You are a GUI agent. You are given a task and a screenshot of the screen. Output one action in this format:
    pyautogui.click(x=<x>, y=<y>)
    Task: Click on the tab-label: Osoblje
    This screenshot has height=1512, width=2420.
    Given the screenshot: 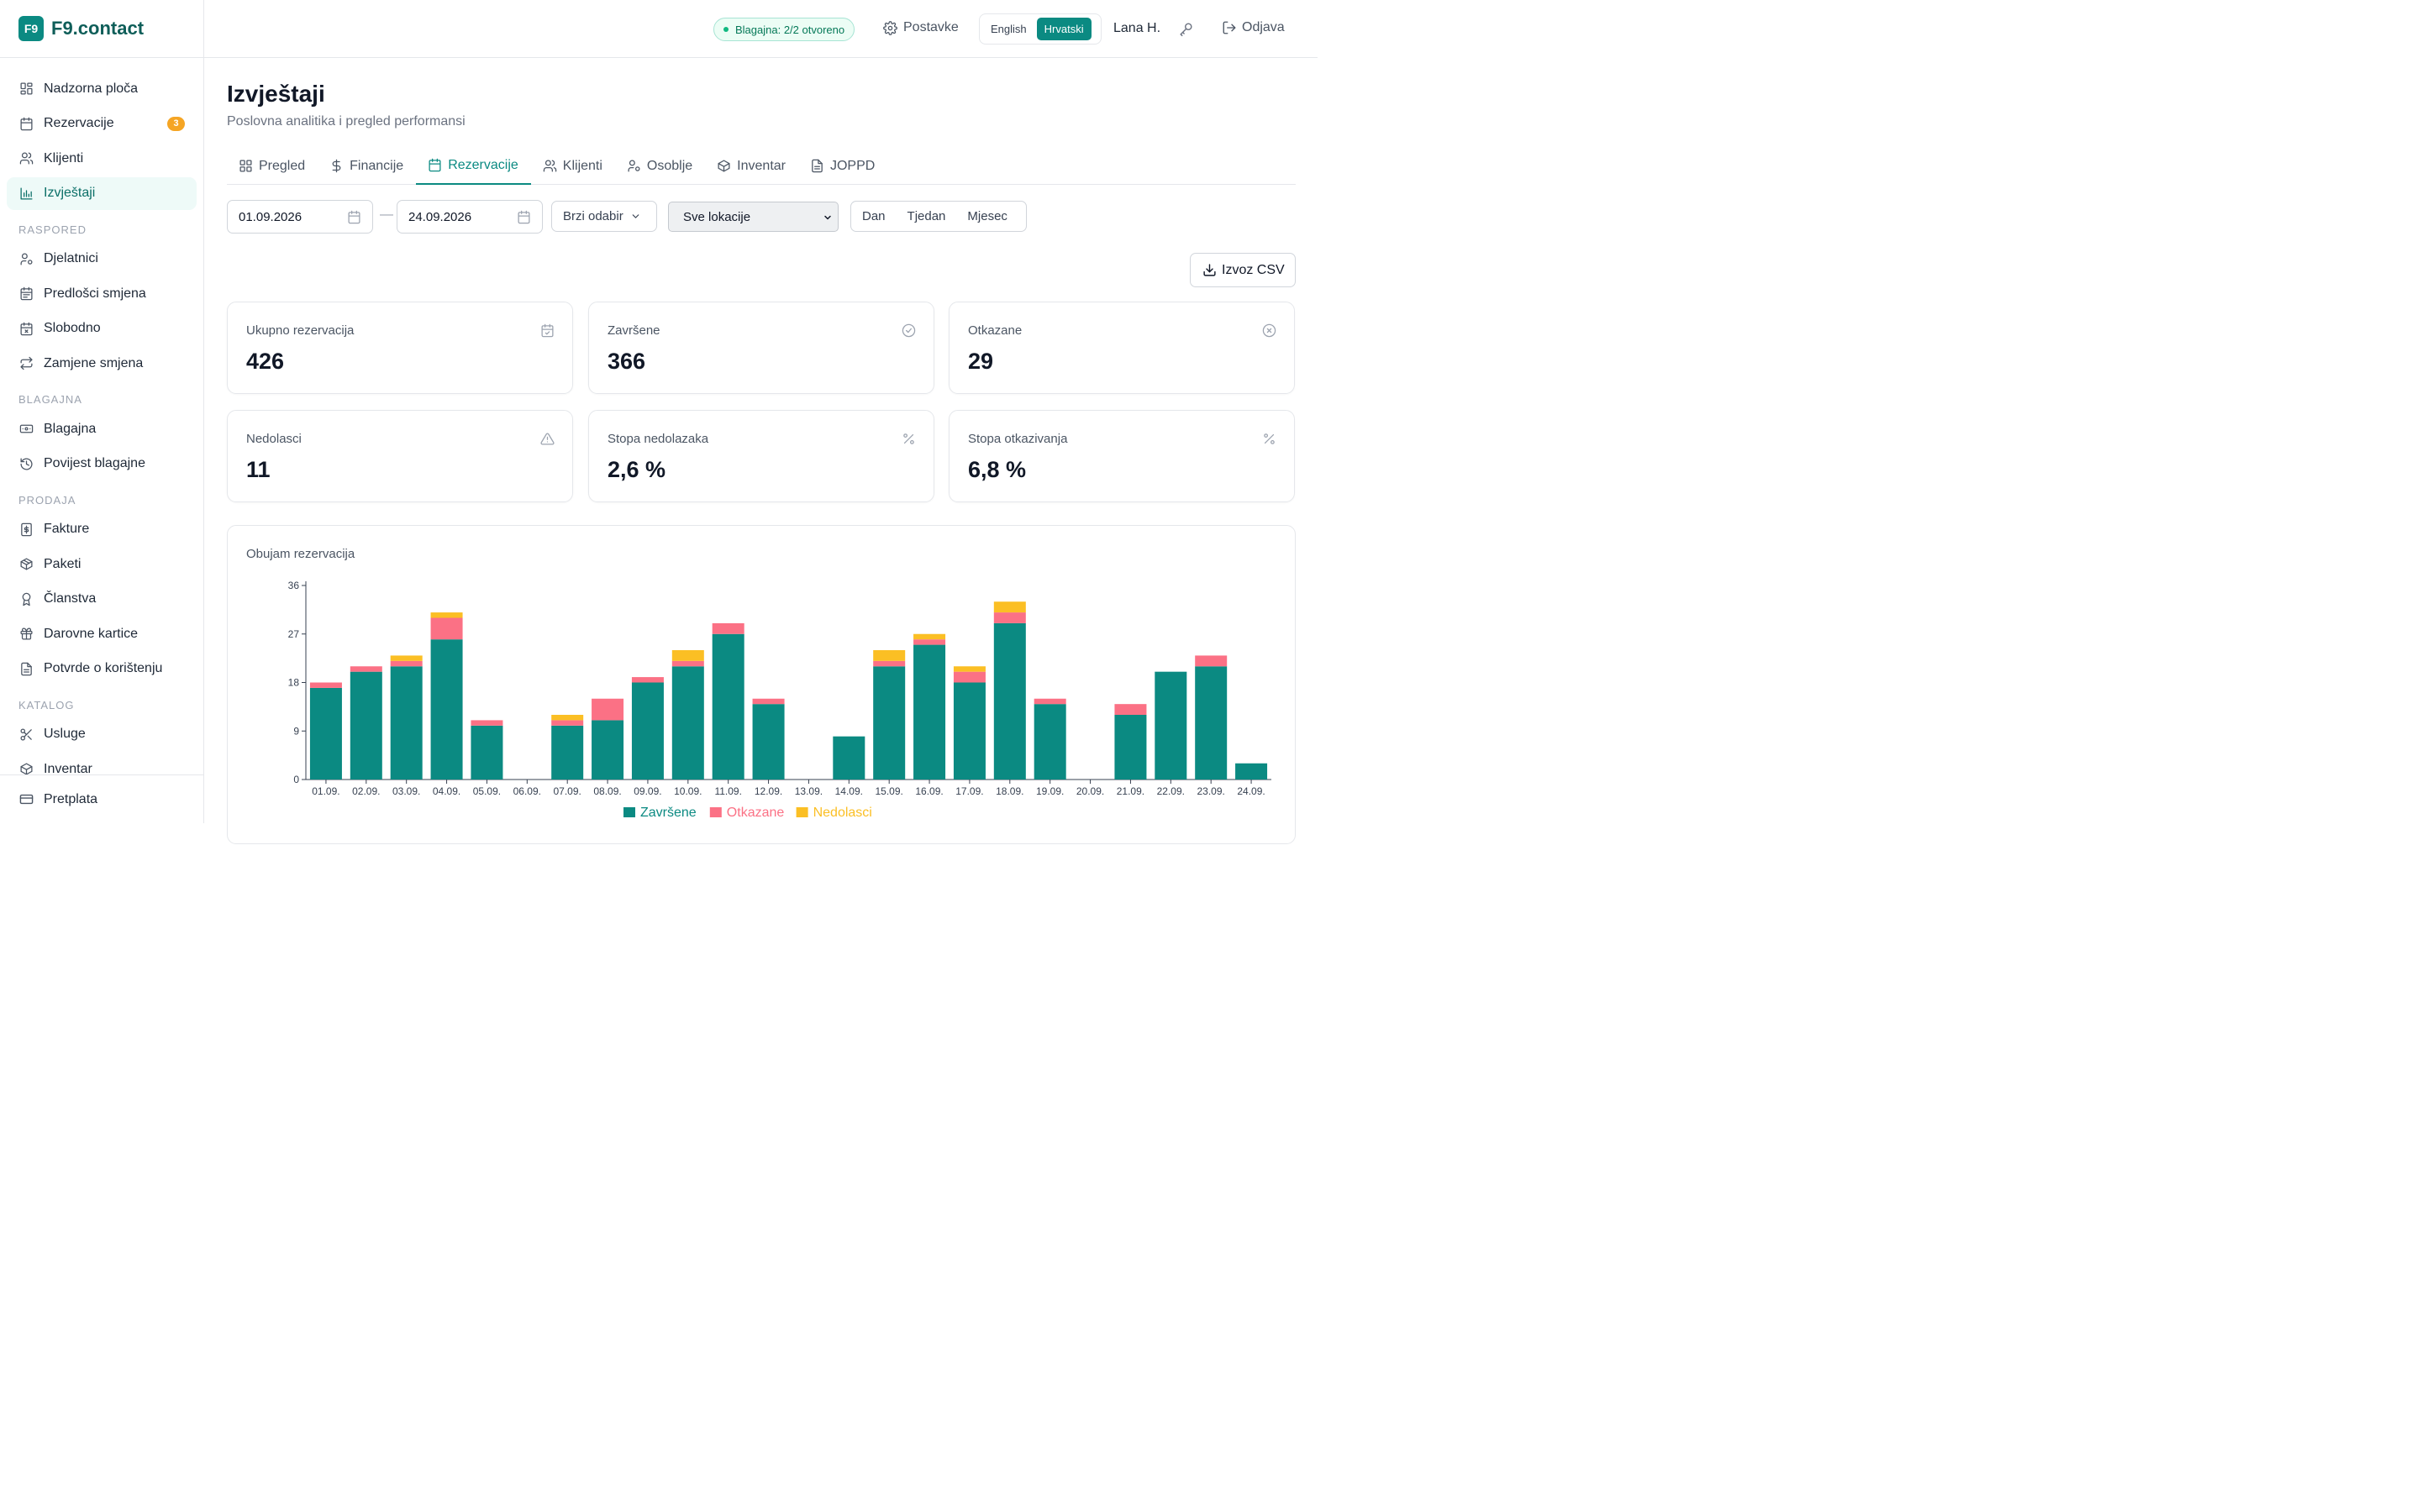 What is the action you would take?
    pyautogui.click(x=669, y=165)
    